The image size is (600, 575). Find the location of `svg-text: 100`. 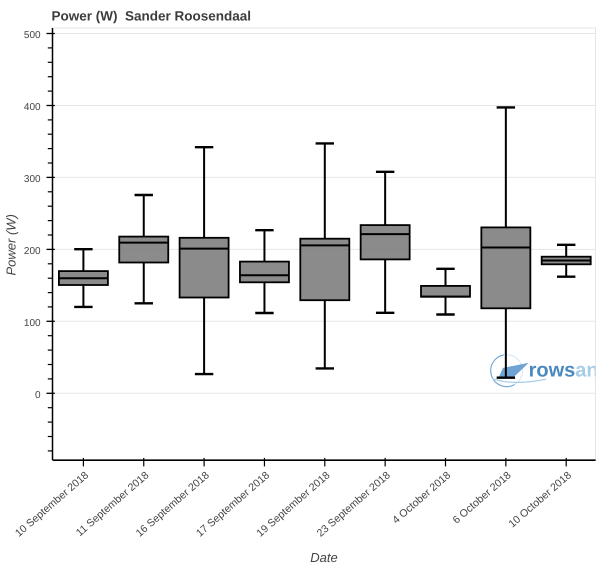

svg-text: 100 is located at coordinates (32, 323).